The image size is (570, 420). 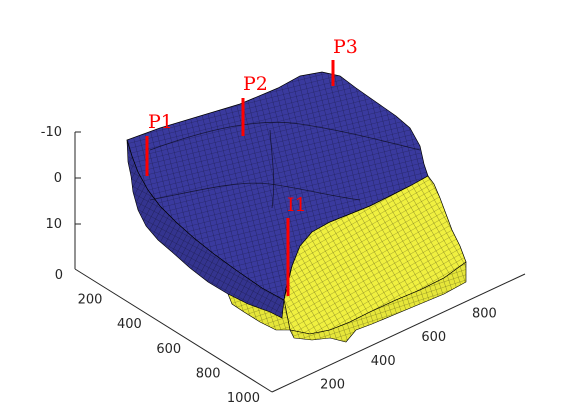 What do you see at coordinates (160, 122) in the screenshot?
I see `well-label-p1: P1` at bounding box center [160, 122].